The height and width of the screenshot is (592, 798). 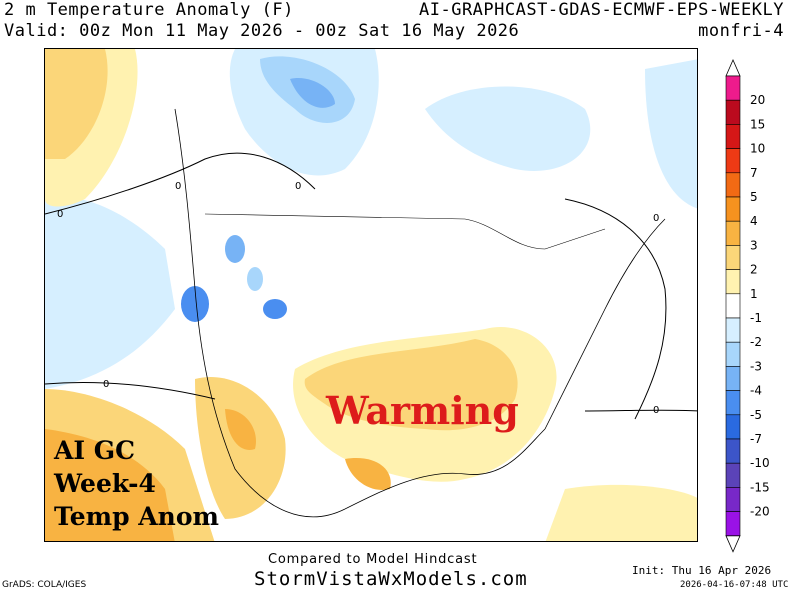 I want to click on colorbar-tick-label: -1, so click(x=756, y=318).